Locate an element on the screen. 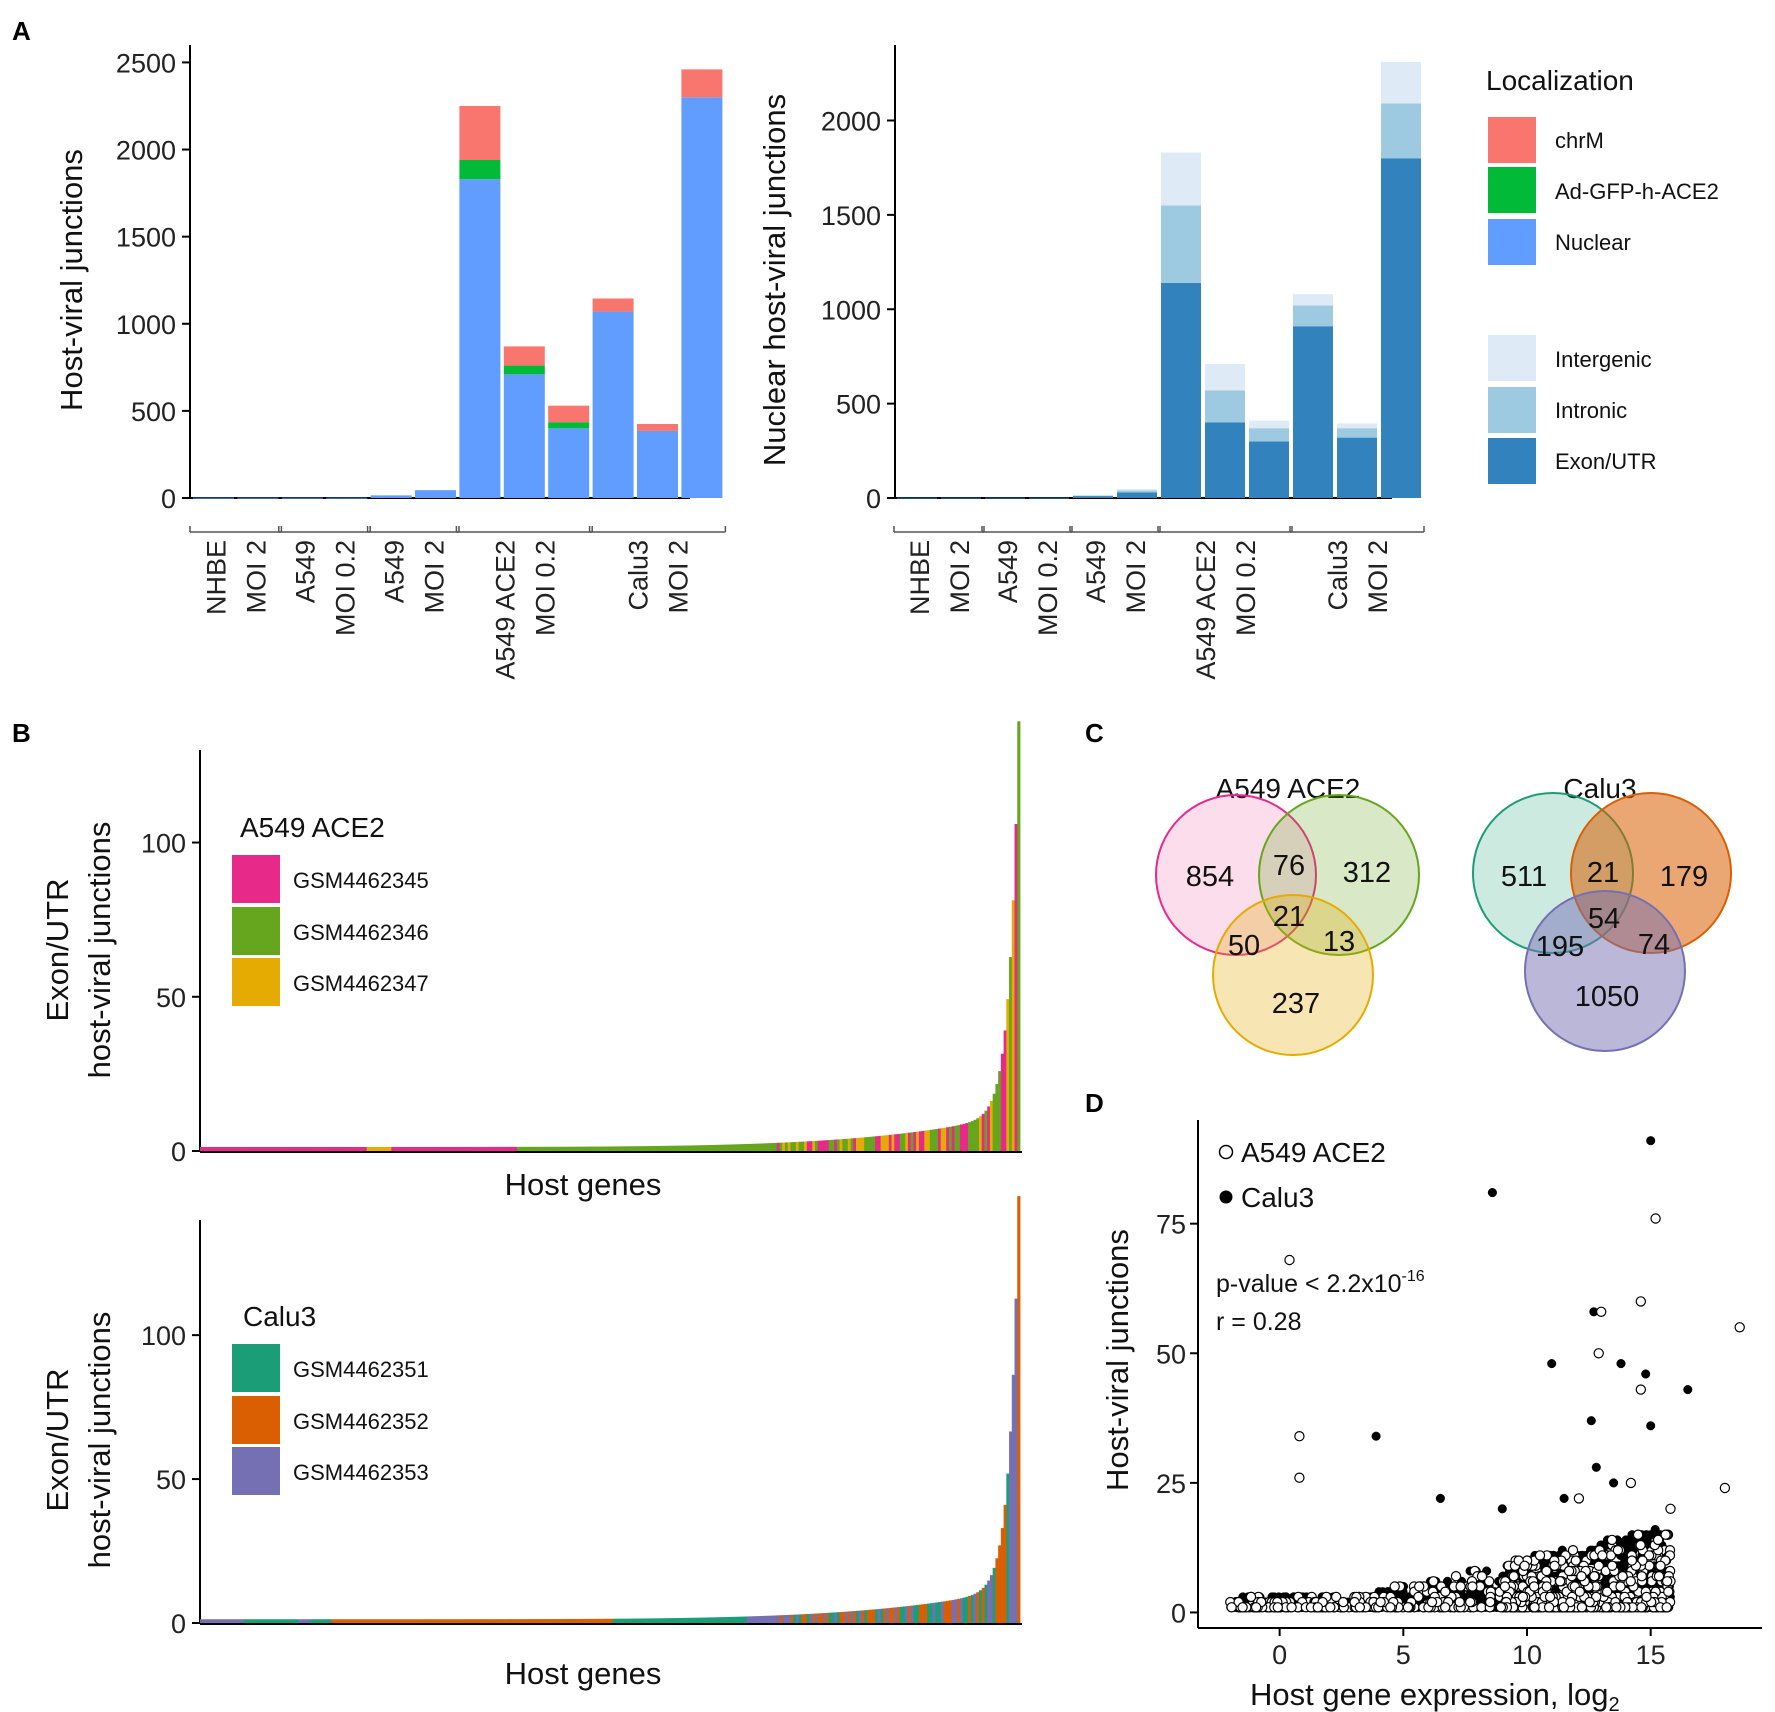 This screenshot has width=1775, height=1712. venn-region-c-only: 1050 is located at coordinates (1607, 997).